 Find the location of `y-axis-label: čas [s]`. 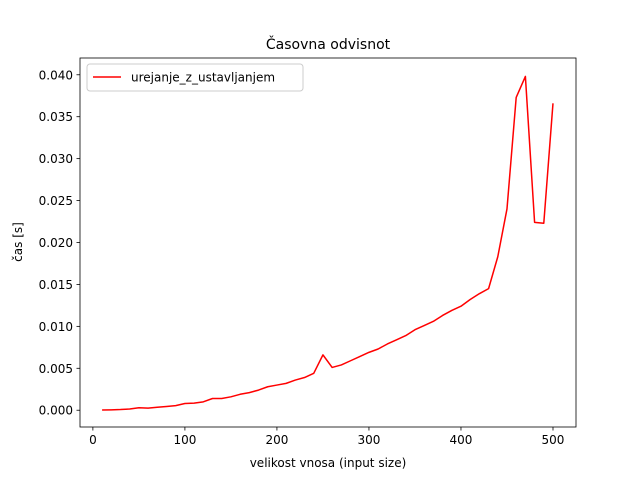

y-axis-label: čas [s] is located at coordinates (18, 242).